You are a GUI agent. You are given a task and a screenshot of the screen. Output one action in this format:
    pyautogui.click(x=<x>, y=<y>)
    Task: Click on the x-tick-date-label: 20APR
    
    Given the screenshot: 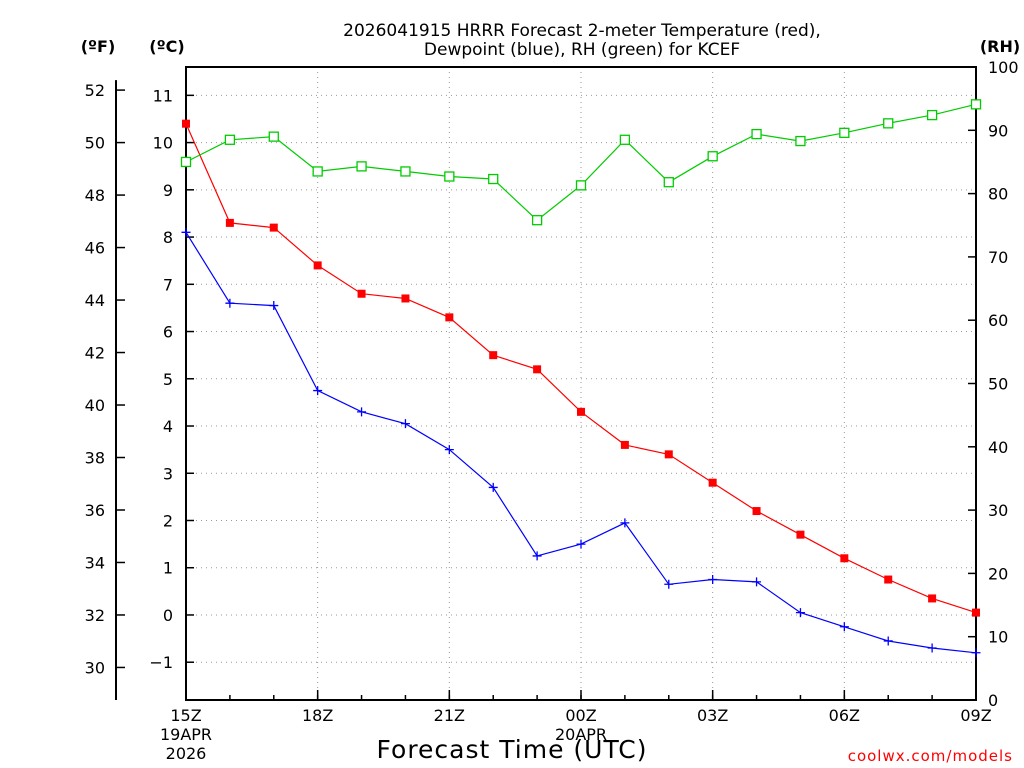 What is the action you would take?
    pyautogui.click(x=581, y=734)
    